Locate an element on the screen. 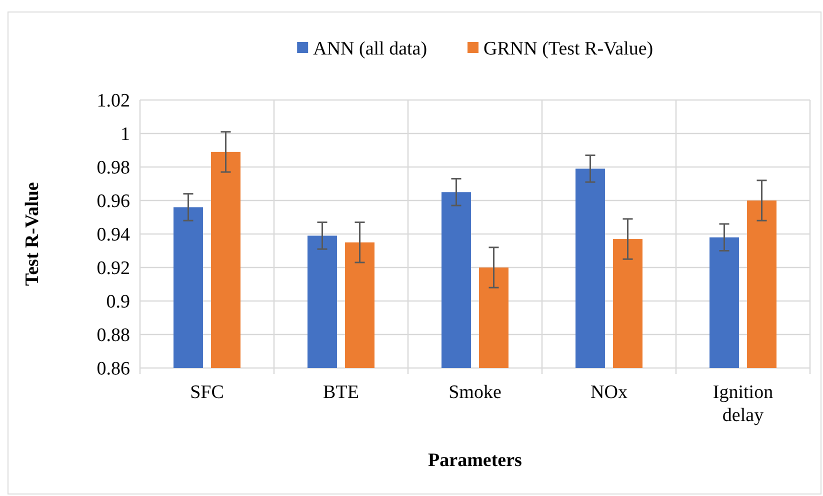 This screenshot has height=496, width=823. x-tick-label: Smoke is located at coordinates (475, 392).